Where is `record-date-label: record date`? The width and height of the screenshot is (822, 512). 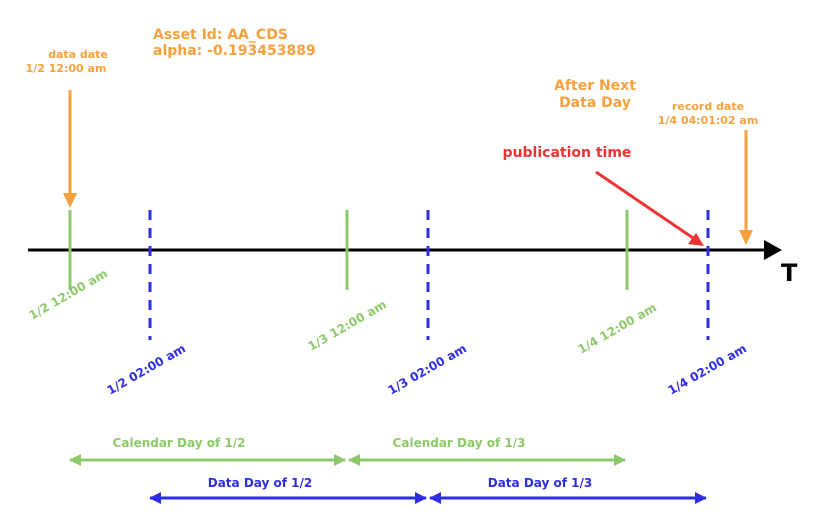 record-date-label: record date is located at coordinates (708, 106).